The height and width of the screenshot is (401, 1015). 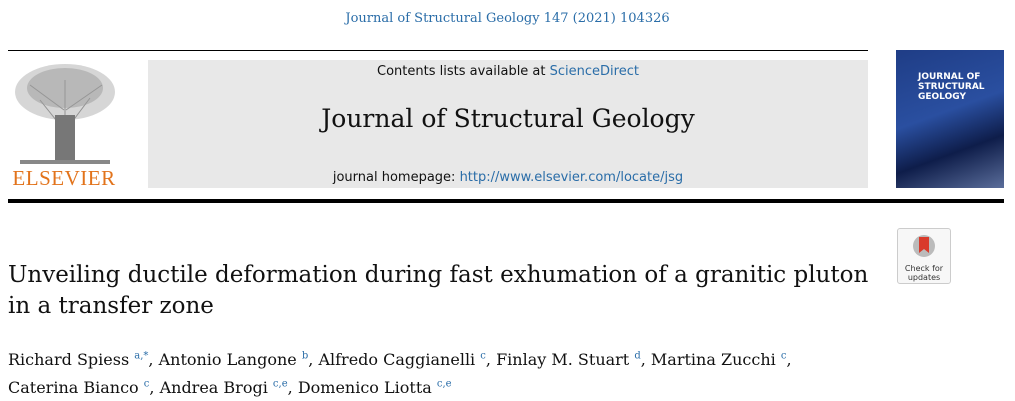 I want to click on author: Domenico Liotta c,e, so click(x=375, y=387).